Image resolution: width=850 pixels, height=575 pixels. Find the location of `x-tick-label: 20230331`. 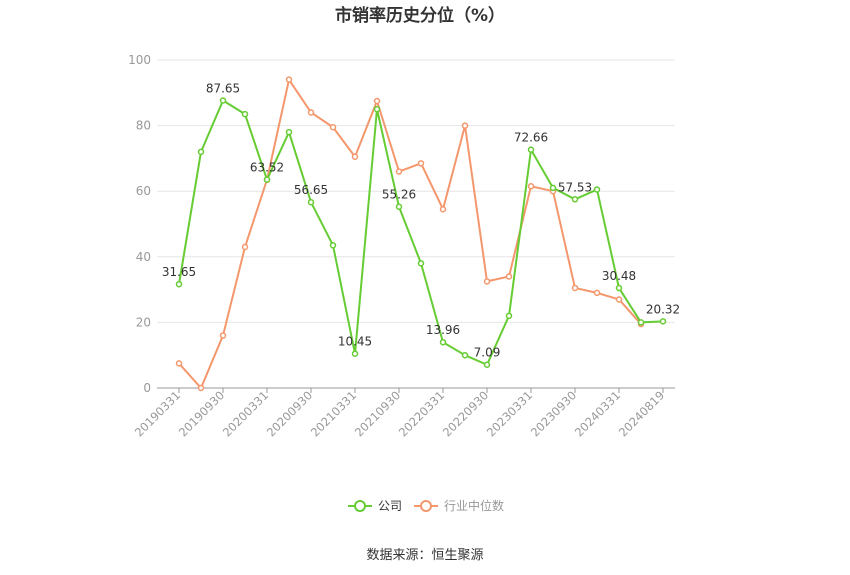

x-tick-label: 20230331 is located at coordinates (509, 413).